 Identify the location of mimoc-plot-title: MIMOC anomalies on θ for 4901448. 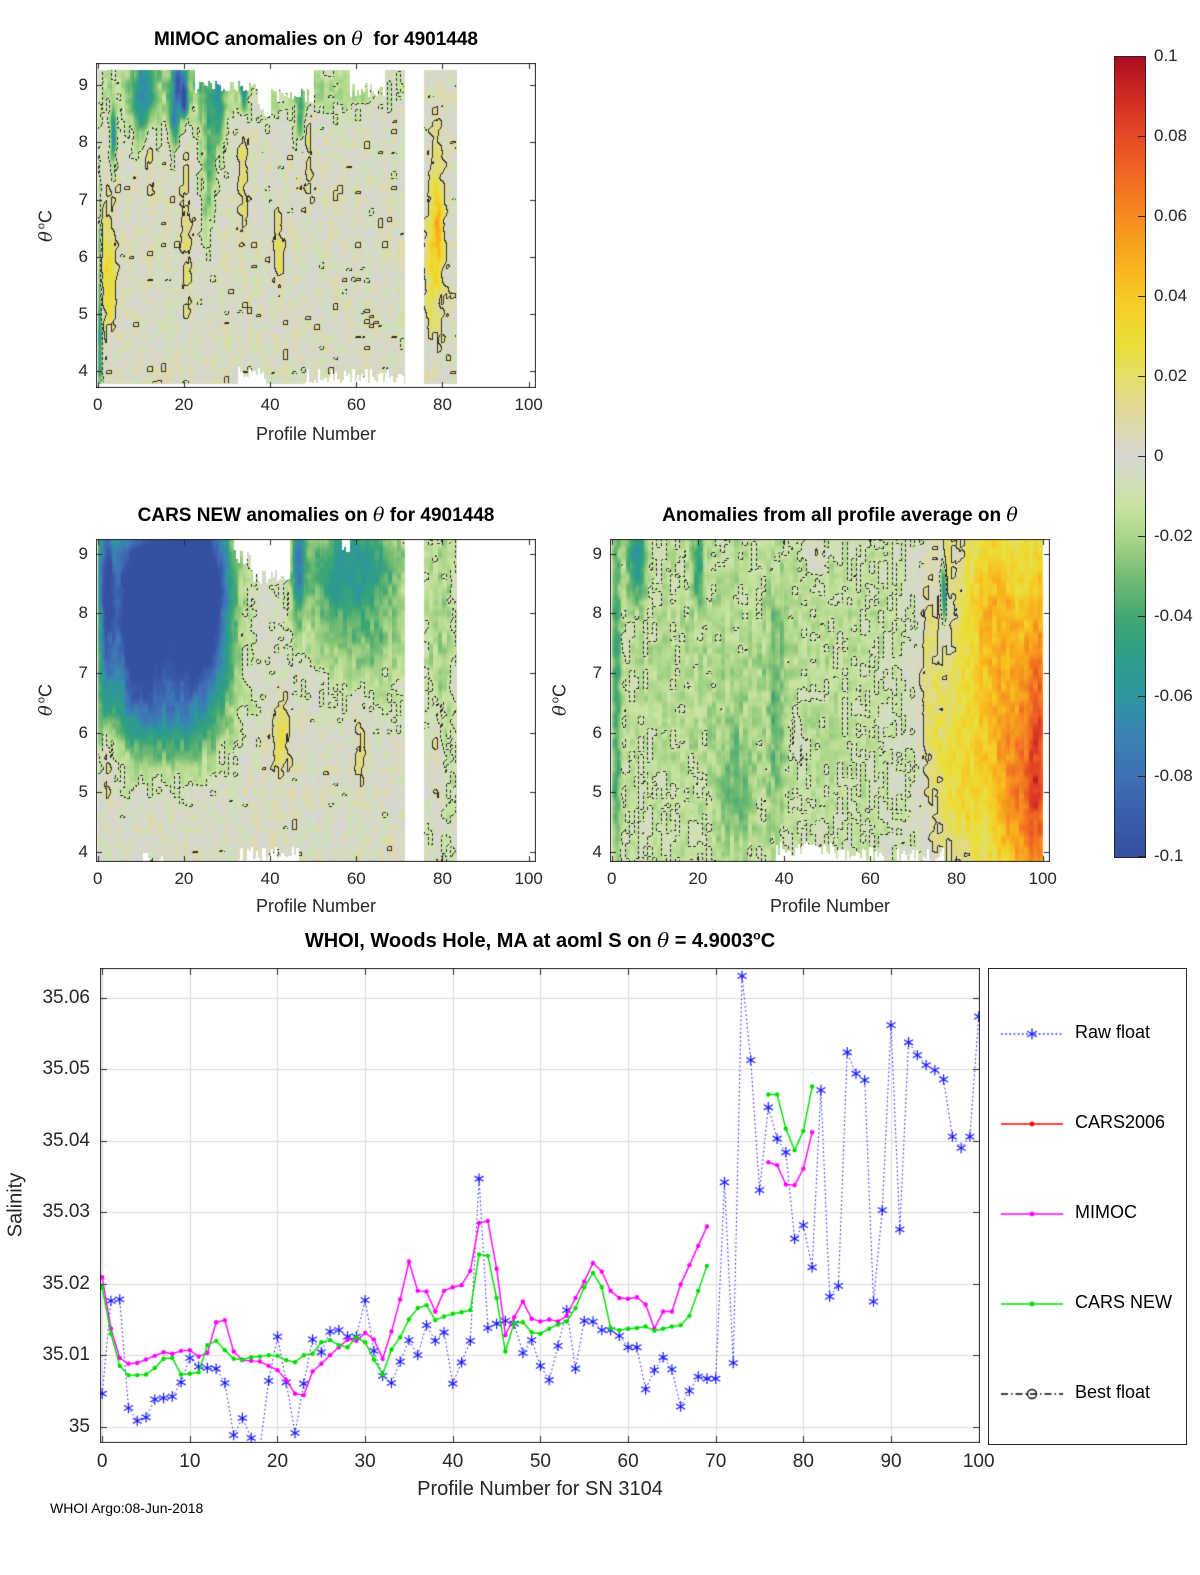
(316, 39).